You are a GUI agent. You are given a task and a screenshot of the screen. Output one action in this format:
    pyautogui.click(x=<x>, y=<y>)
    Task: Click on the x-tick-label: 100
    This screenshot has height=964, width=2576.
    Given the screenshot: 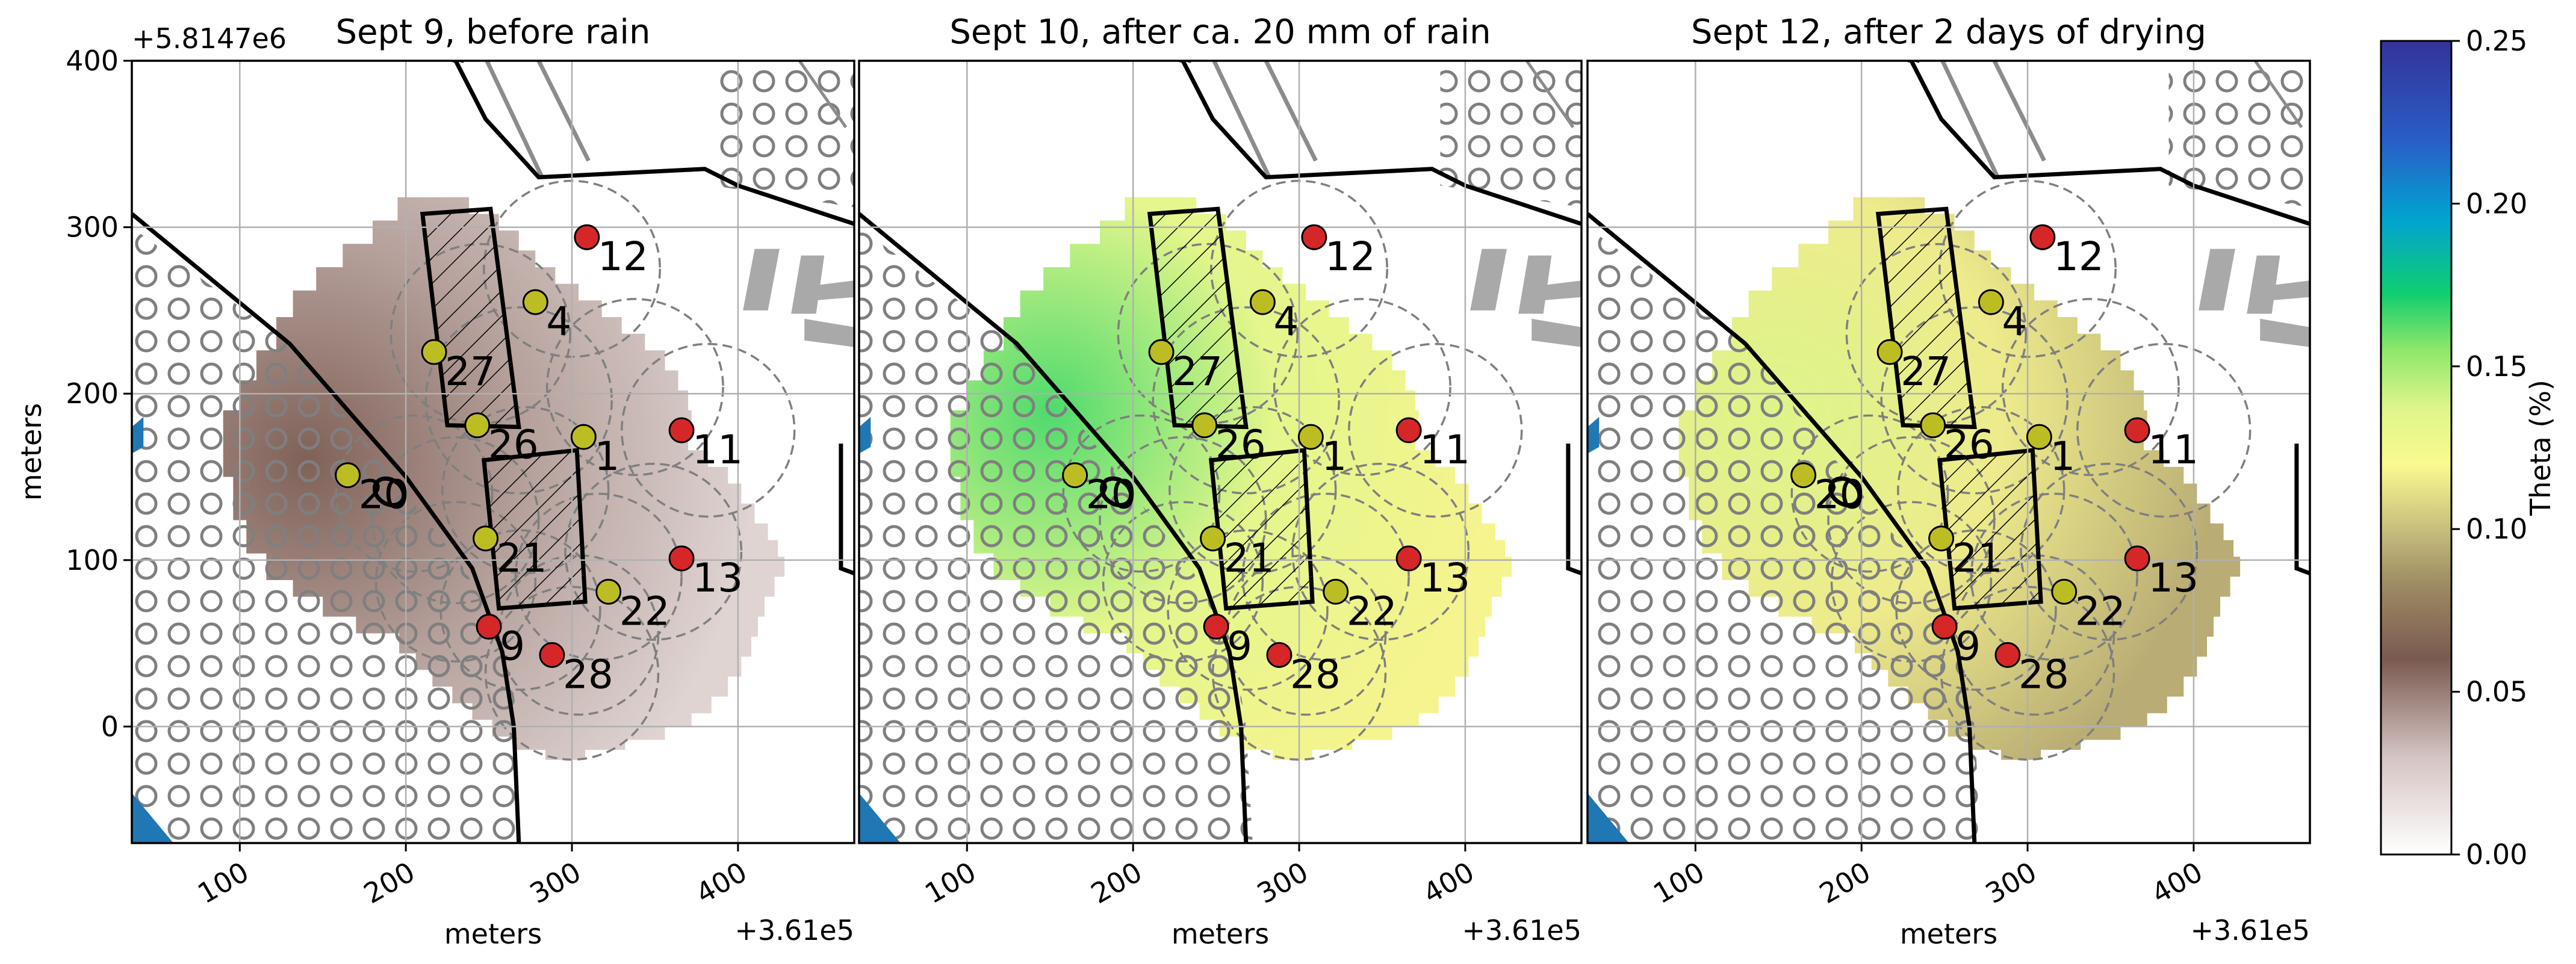 What is the action you would take?
    pyautogui.click(x=223, y=883)
    